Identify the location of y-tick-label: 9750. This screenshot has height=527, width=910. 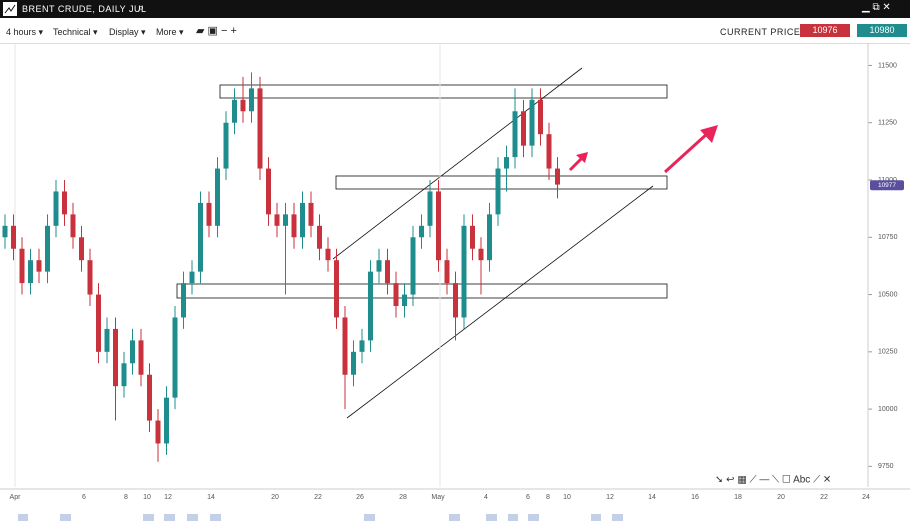
(886, 466).